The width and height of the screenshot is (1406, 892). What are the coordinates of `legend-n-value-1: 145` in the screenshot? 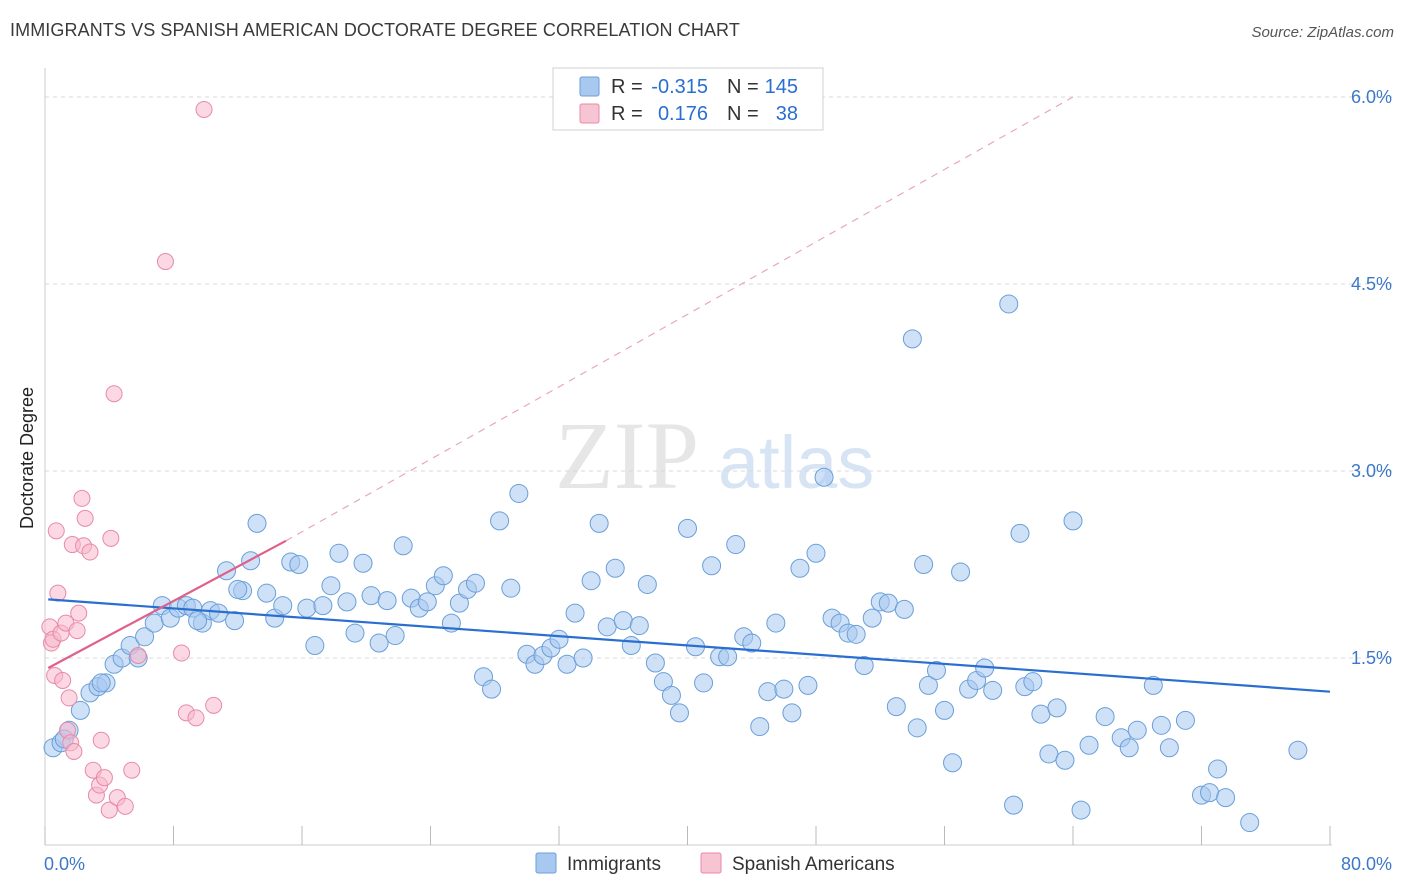 It's located at (781, 87).